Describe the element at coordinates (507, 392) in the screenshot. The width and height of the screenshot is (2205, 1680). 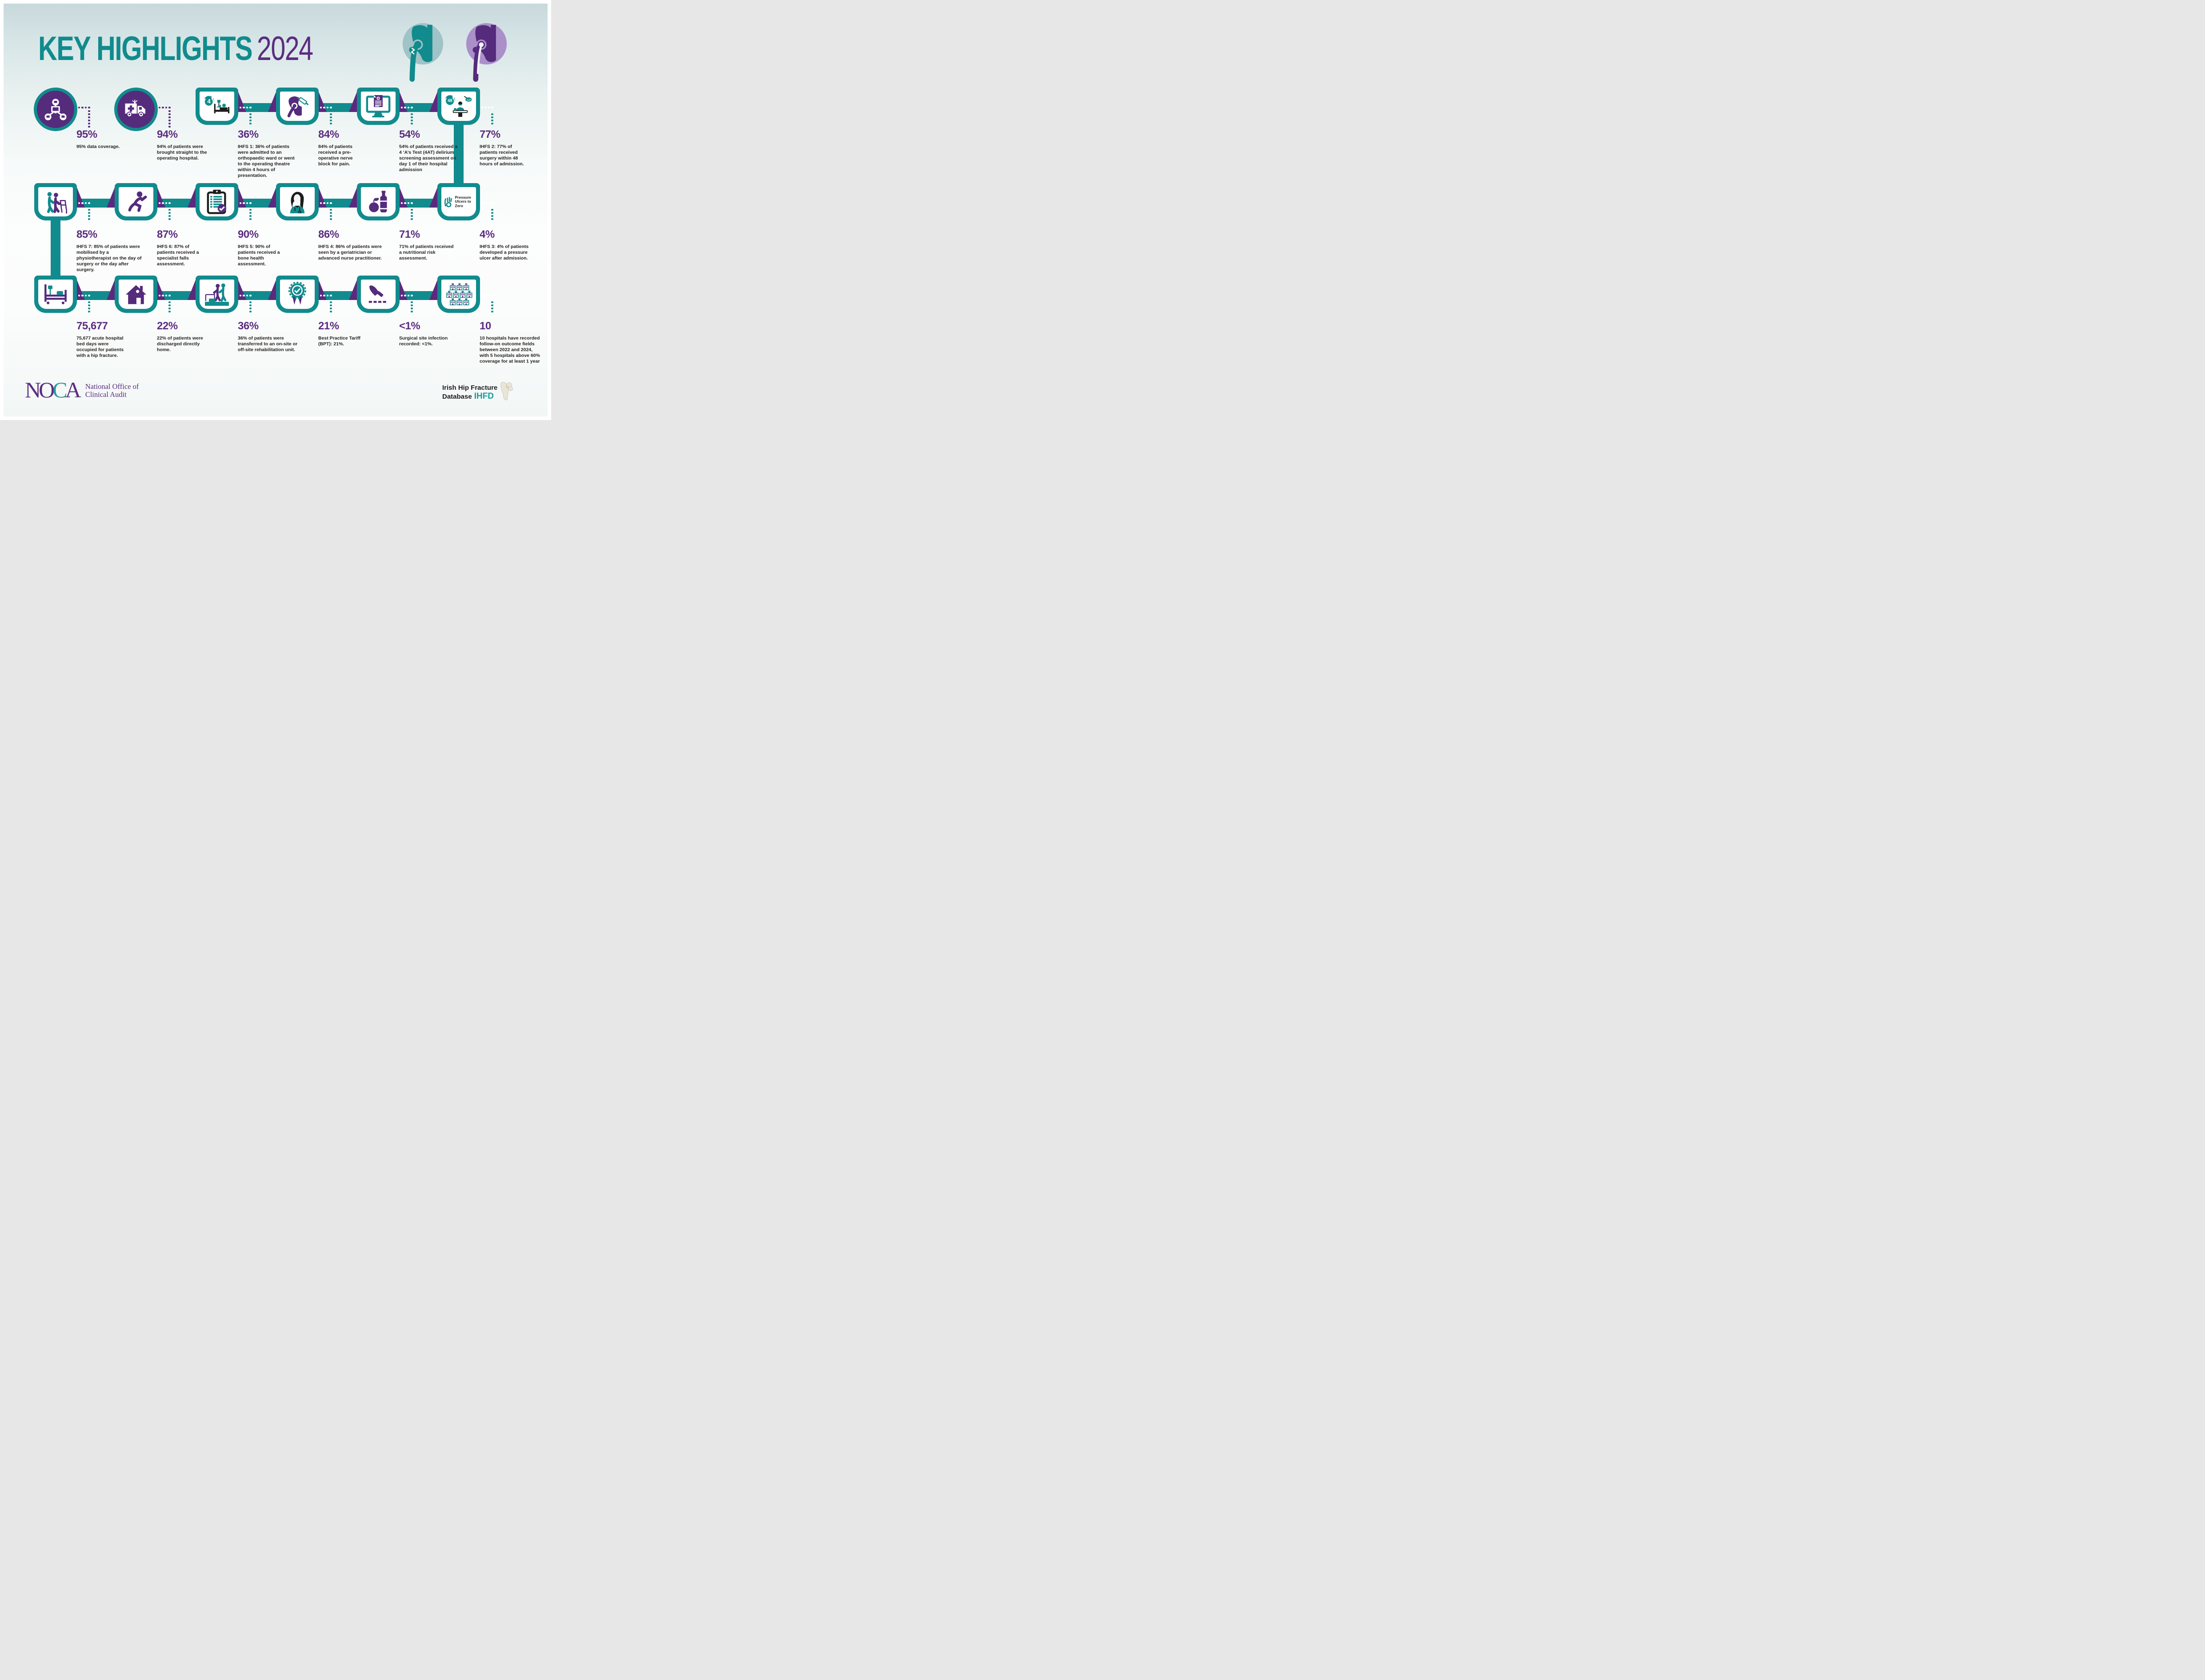
I see `bone-icon` at that location.